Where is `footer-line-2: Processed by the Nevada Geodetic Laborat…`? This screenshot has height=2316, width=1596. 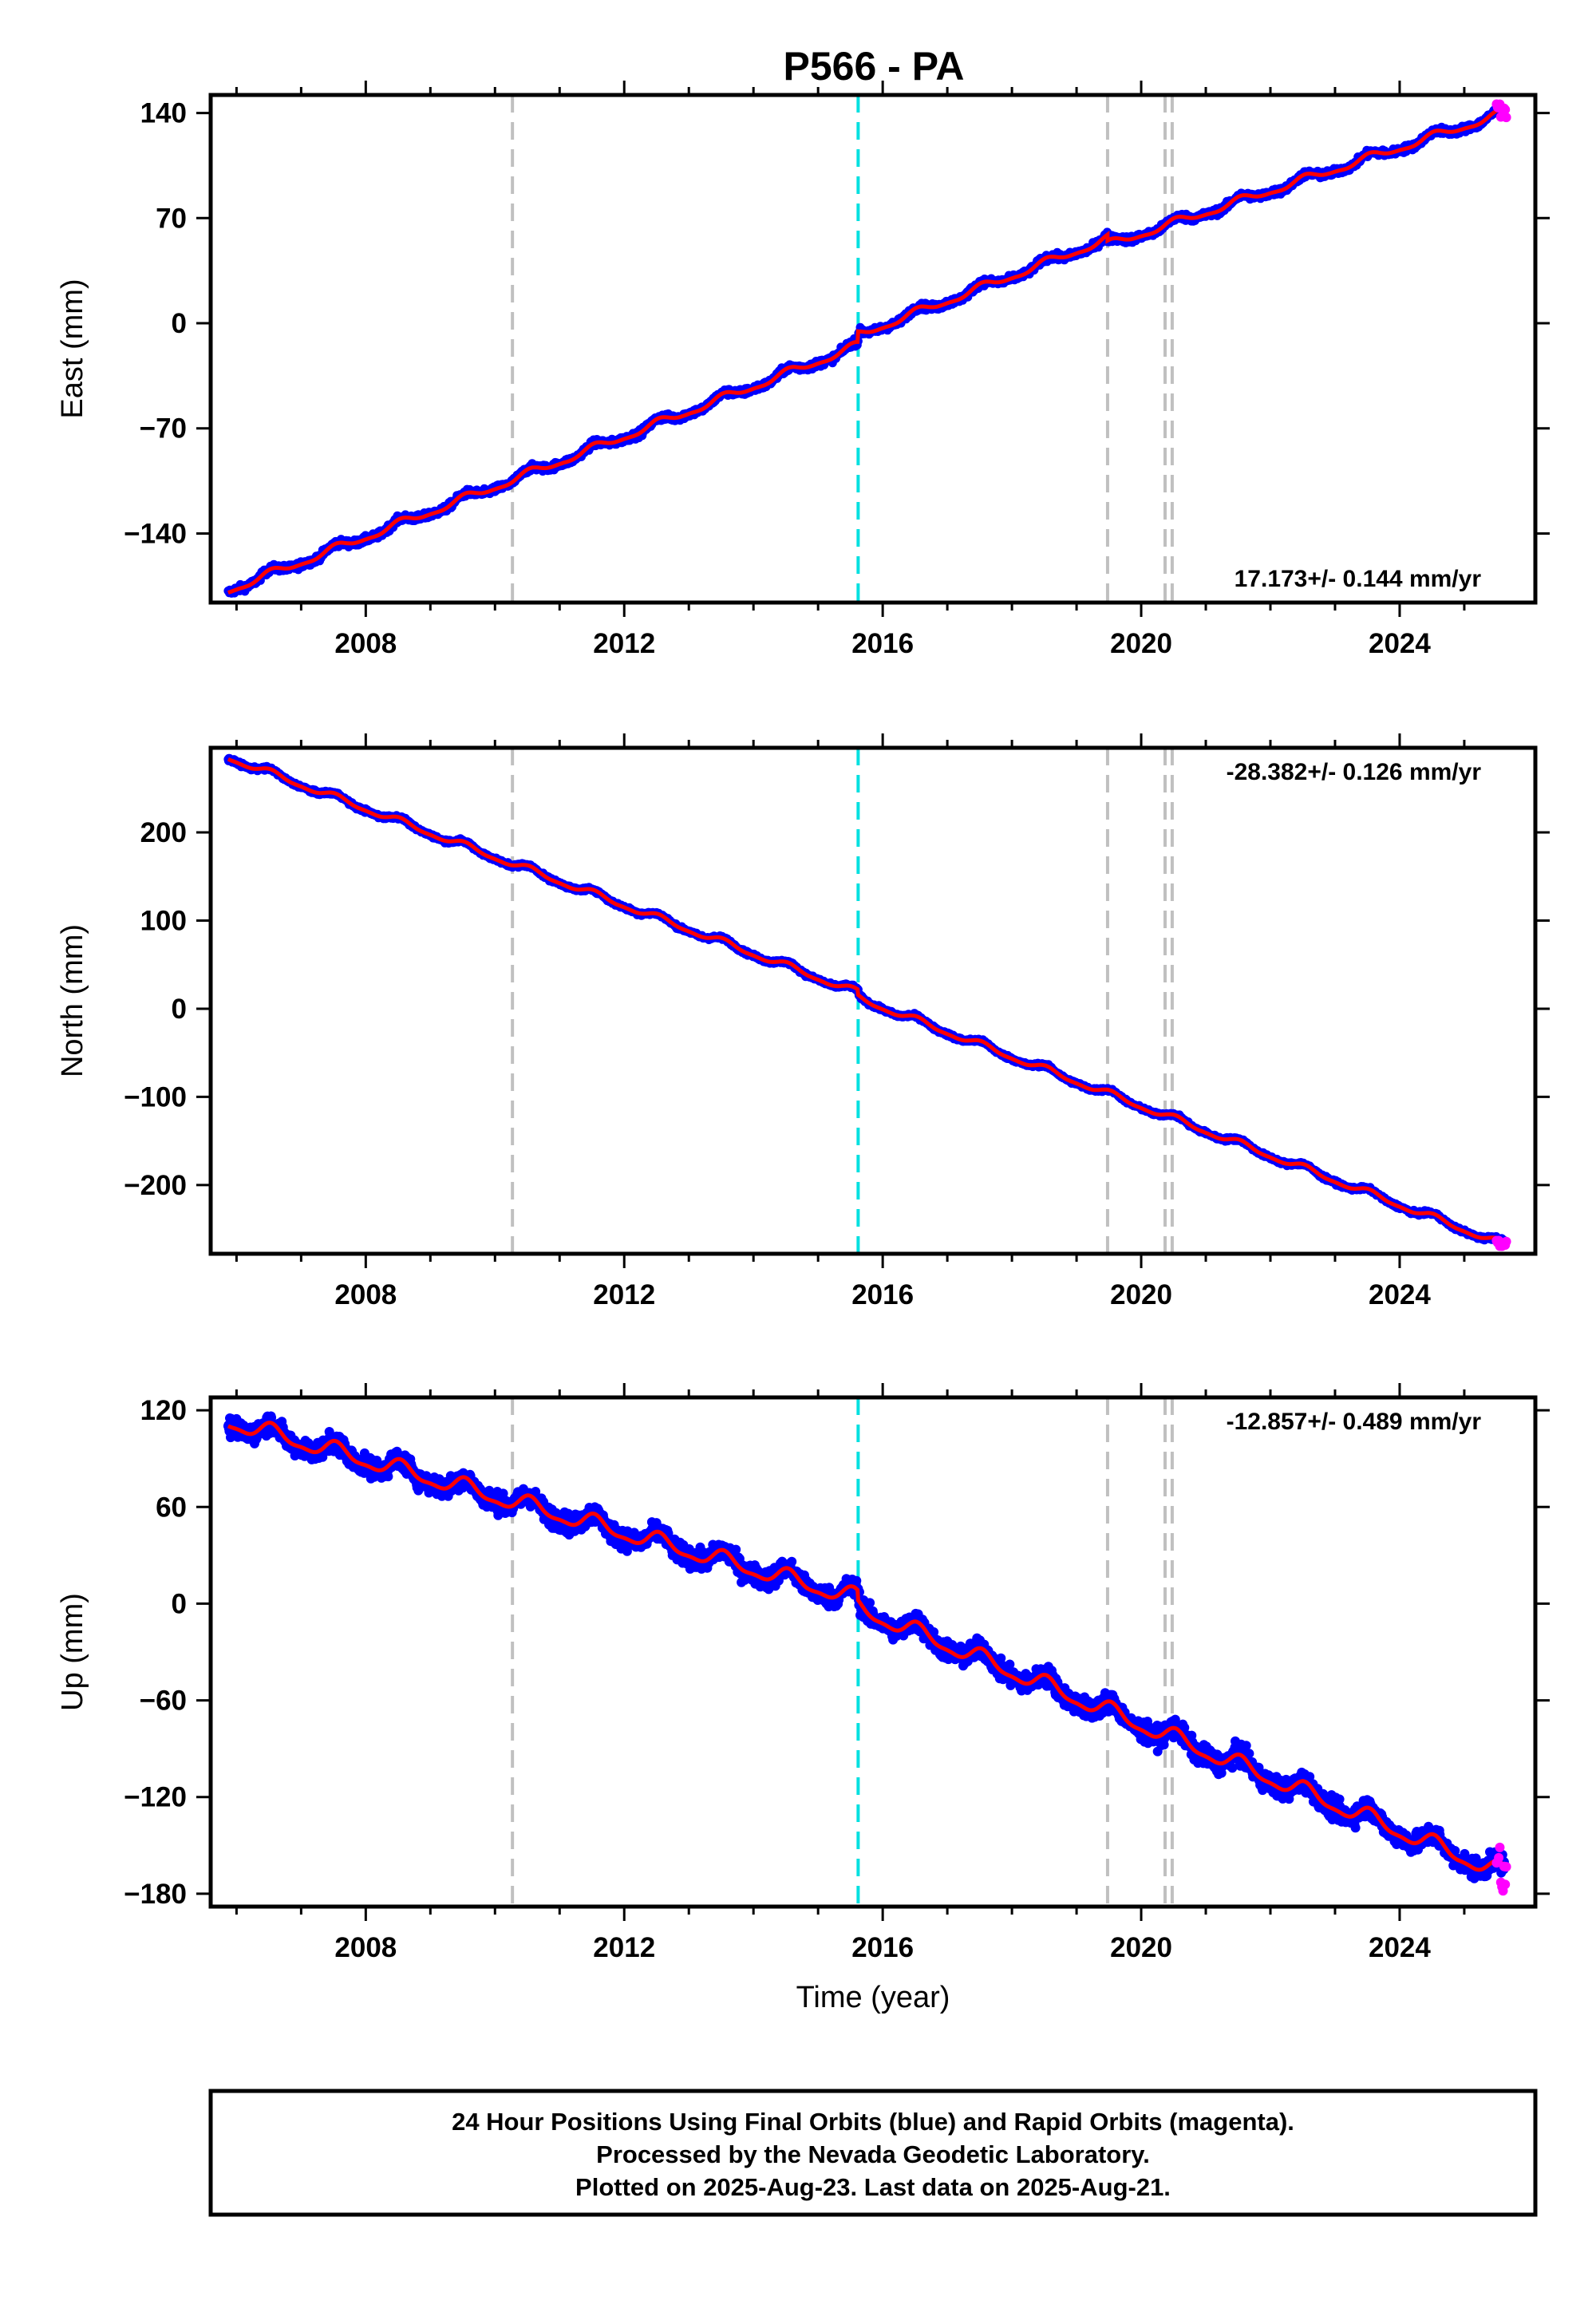
footer-line-2: Processed by the Nevada Geodetic Laborat… is located at coordinates (873, 2154).